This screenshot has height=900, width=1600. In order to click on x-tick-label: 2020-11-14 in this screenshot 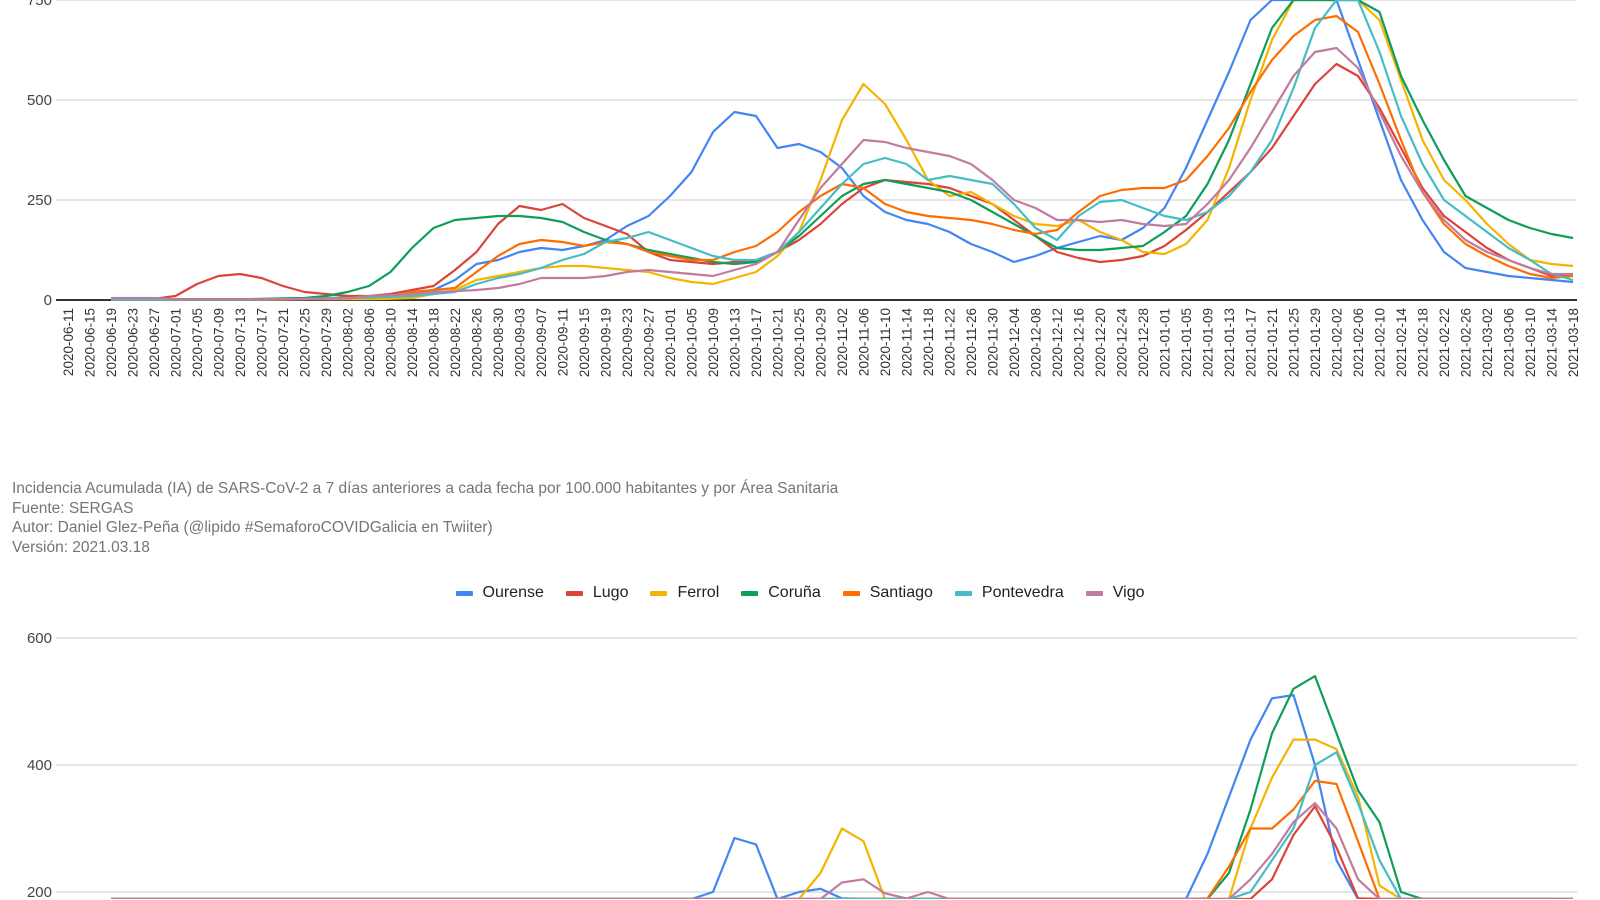, I will do `click(907, 342)`.